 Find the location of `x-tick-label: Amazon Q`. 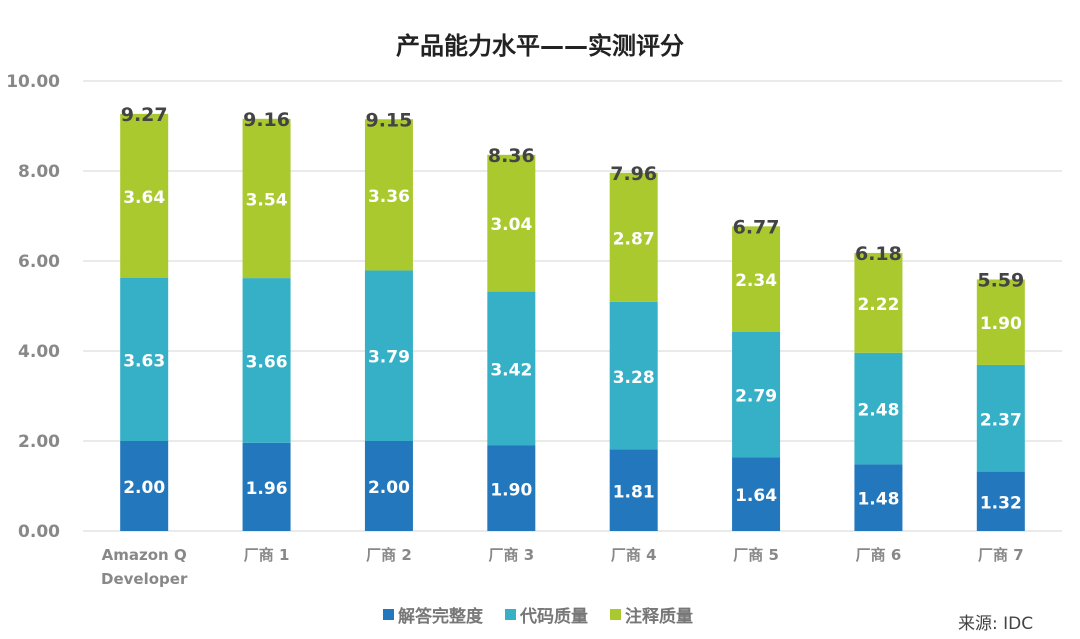

x-tick-label: Amazon Q is located at coordinates (144, 555).